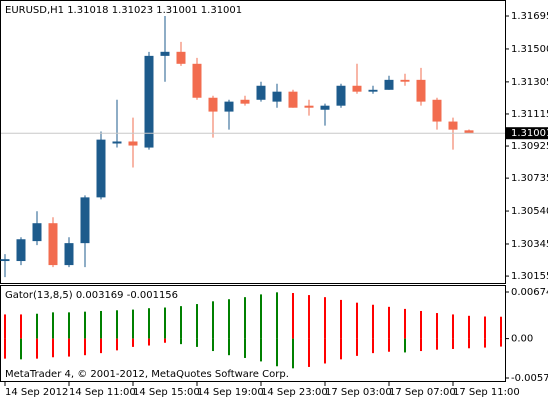 The height and width of the screenshot is (400, 548). I want to click on x-tick-label: 17 Sep 03:00, so click(358, 392).